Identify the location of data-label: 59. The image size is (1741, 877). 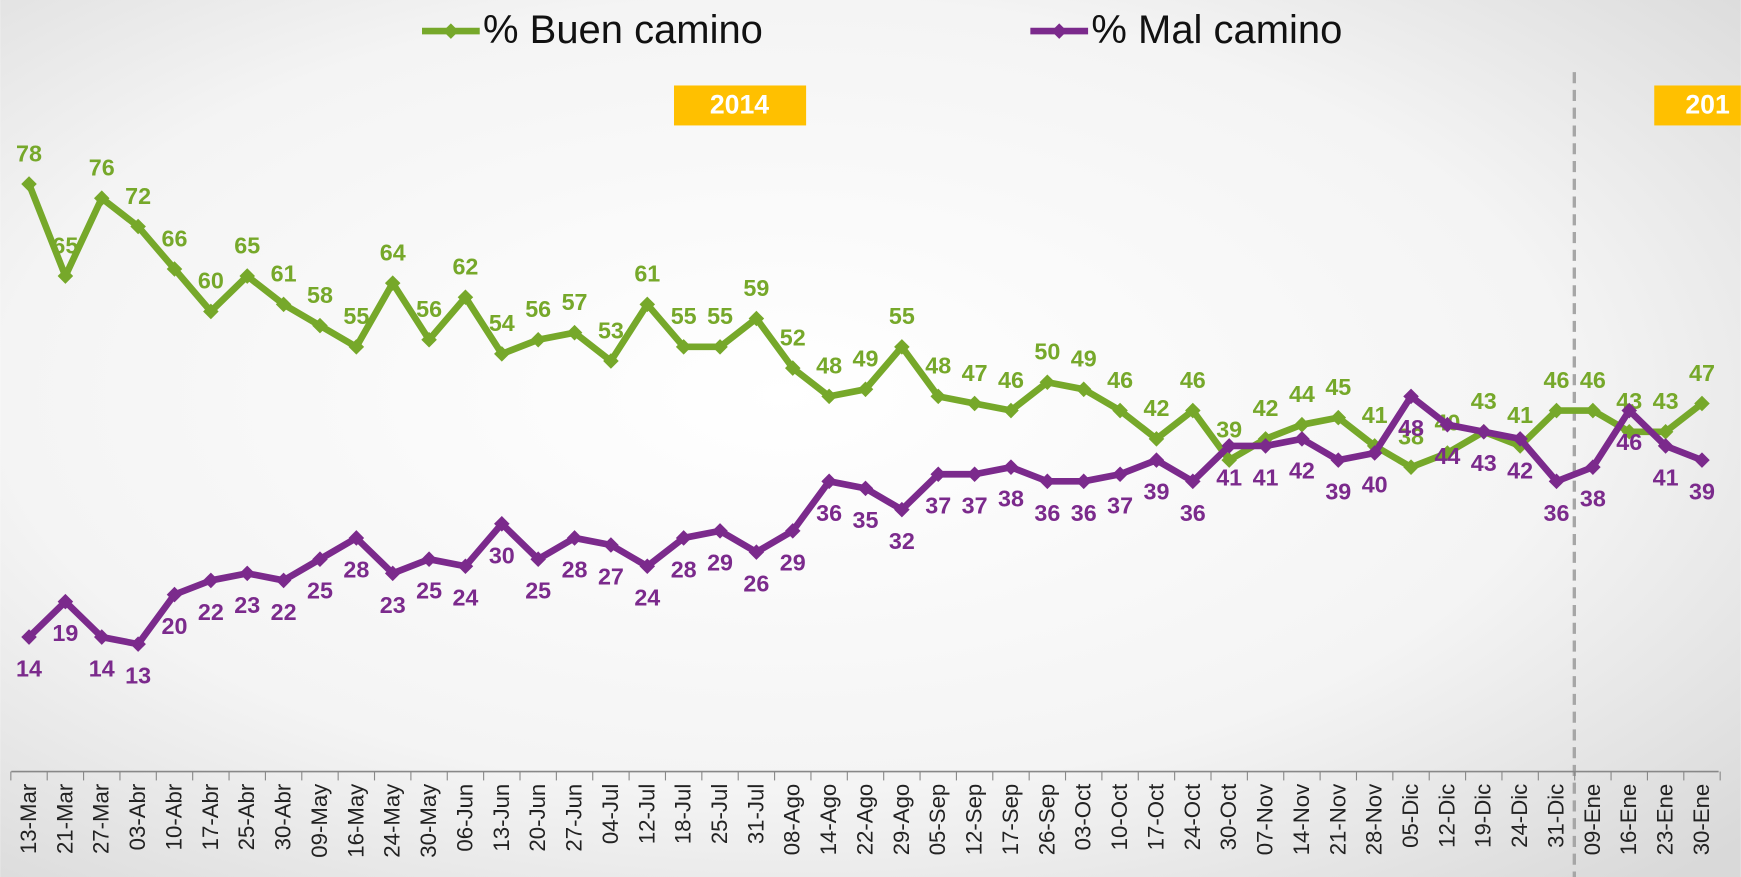
(756, 288).